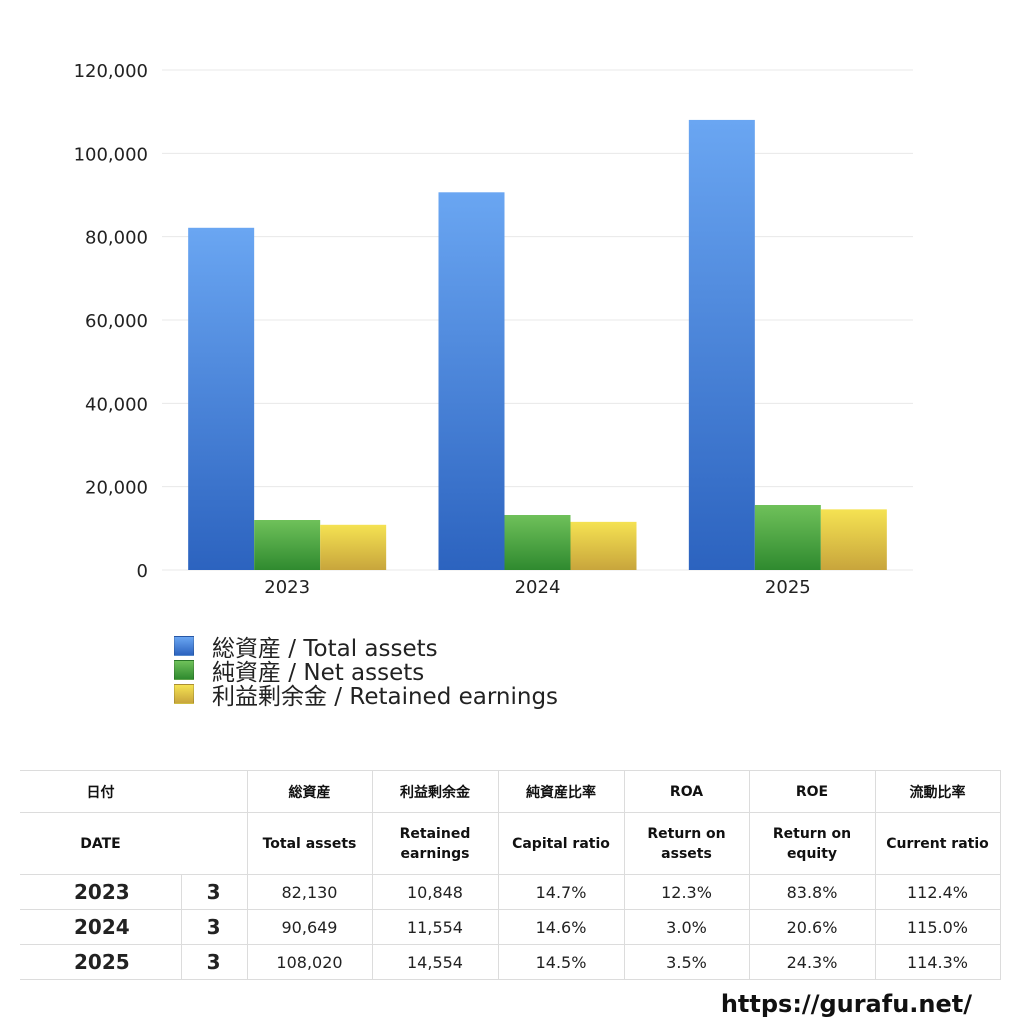  What do you see at coordinates (100, 843) in the screenshot?
I see `header-date-en: DATE` at bounding box center [100, 843].